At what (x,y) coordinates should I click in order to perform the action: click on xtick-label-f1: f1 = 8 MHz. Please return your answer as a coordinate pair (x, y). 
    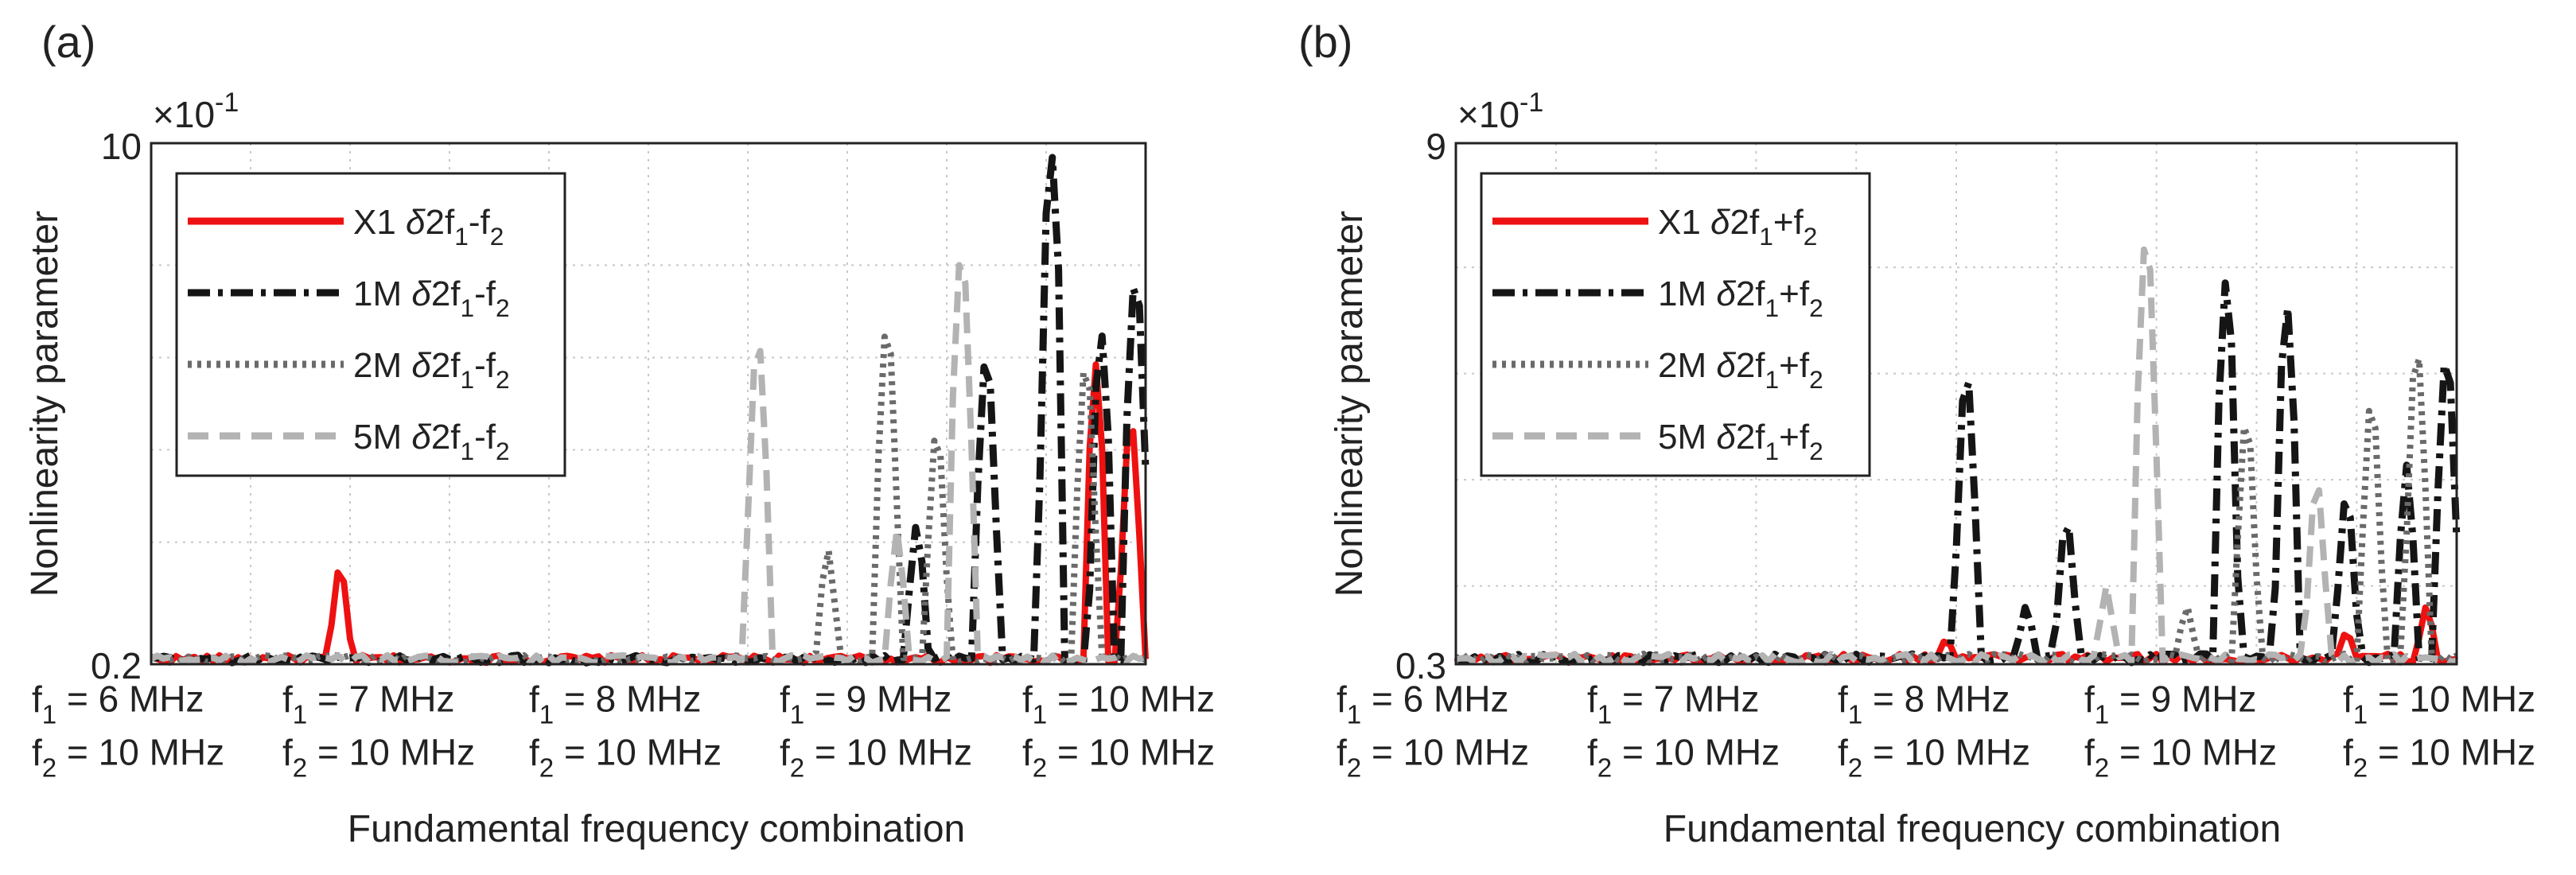
    Looking at the image, I should click on (1924, 704).